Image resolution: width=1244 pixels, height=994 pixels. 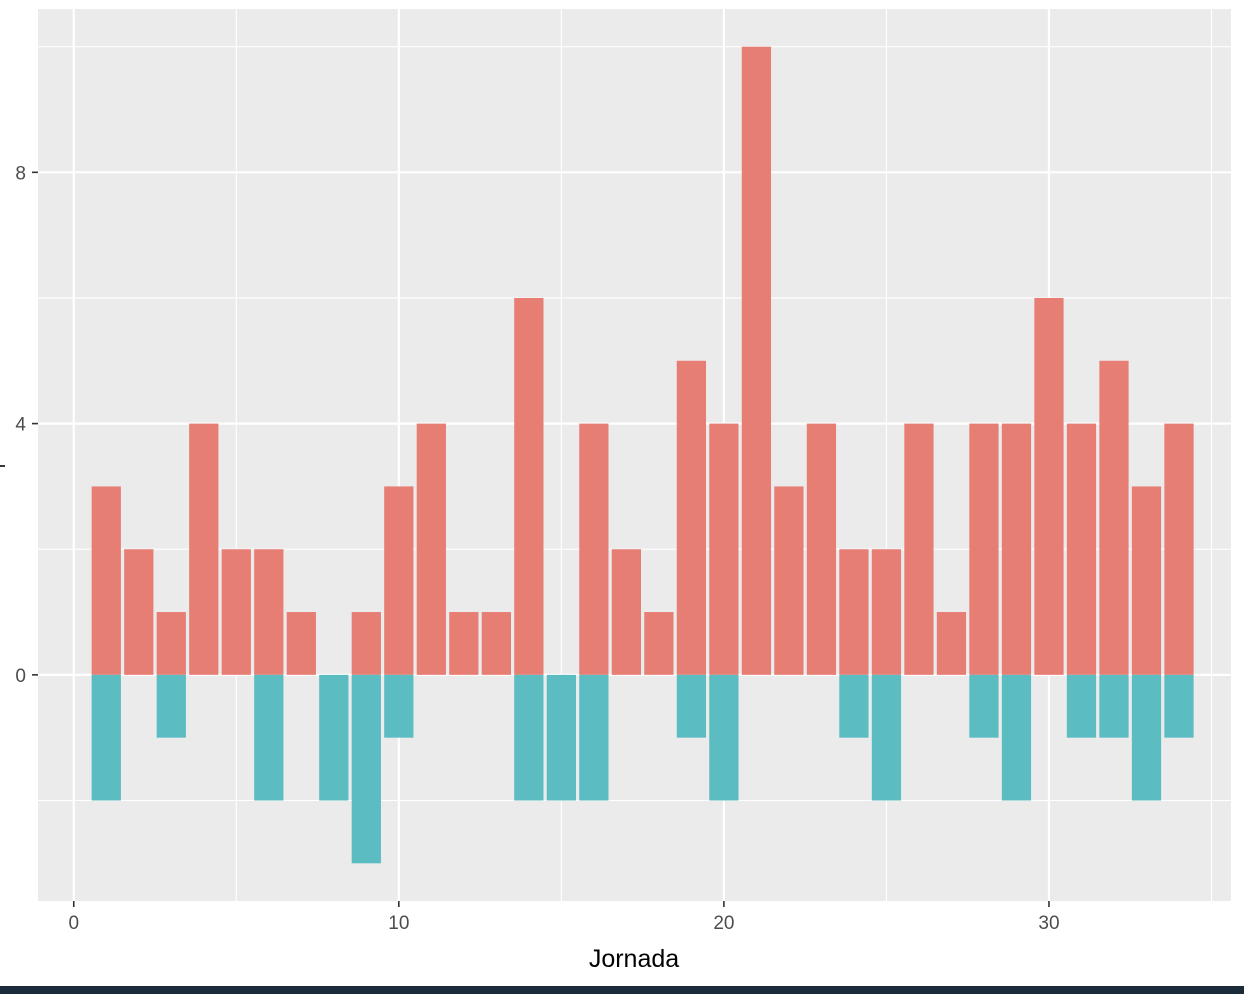 I want to click on x-tick-label: 0, so click(x=73, y=923).